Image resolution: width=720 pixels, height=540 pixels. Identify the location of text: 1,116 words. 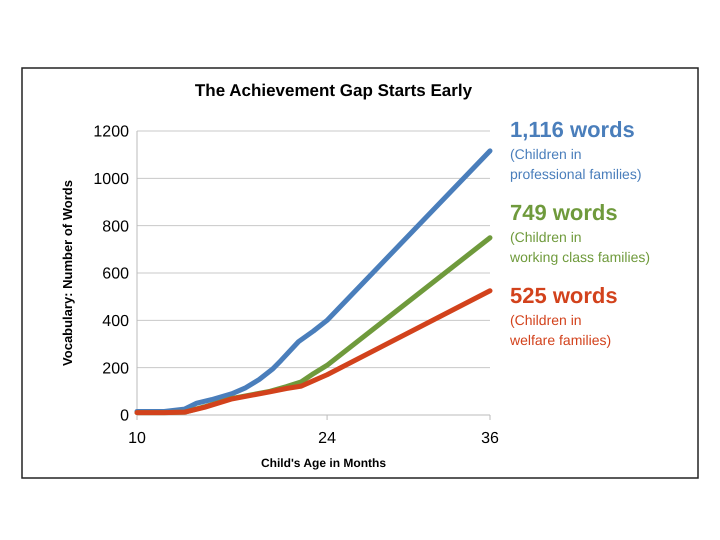
(572, 129).